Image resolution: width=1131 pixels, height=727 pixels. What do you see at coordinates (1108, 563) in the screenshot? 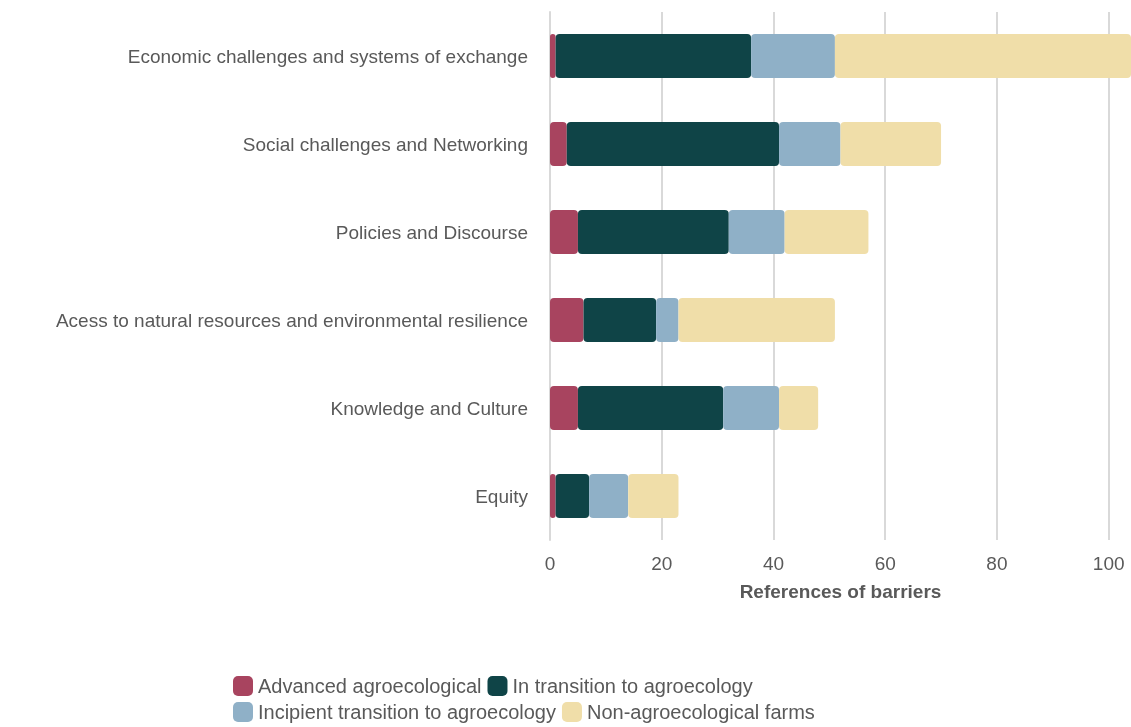
I see `x-tick-label: 100` at bounding box center [1108, 563].